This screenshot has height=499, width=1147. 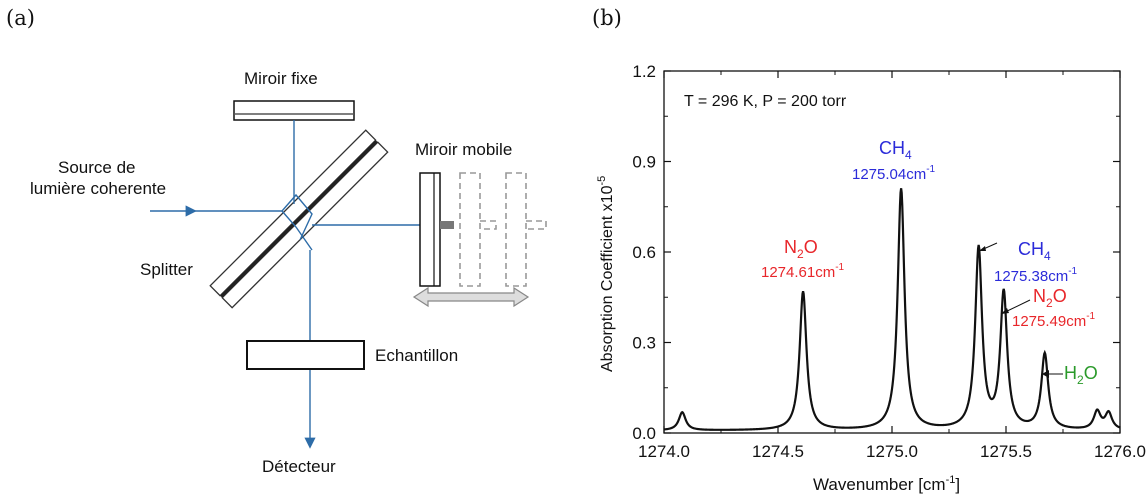 I want to click on motion-arrow, so click(x=471, y=297).